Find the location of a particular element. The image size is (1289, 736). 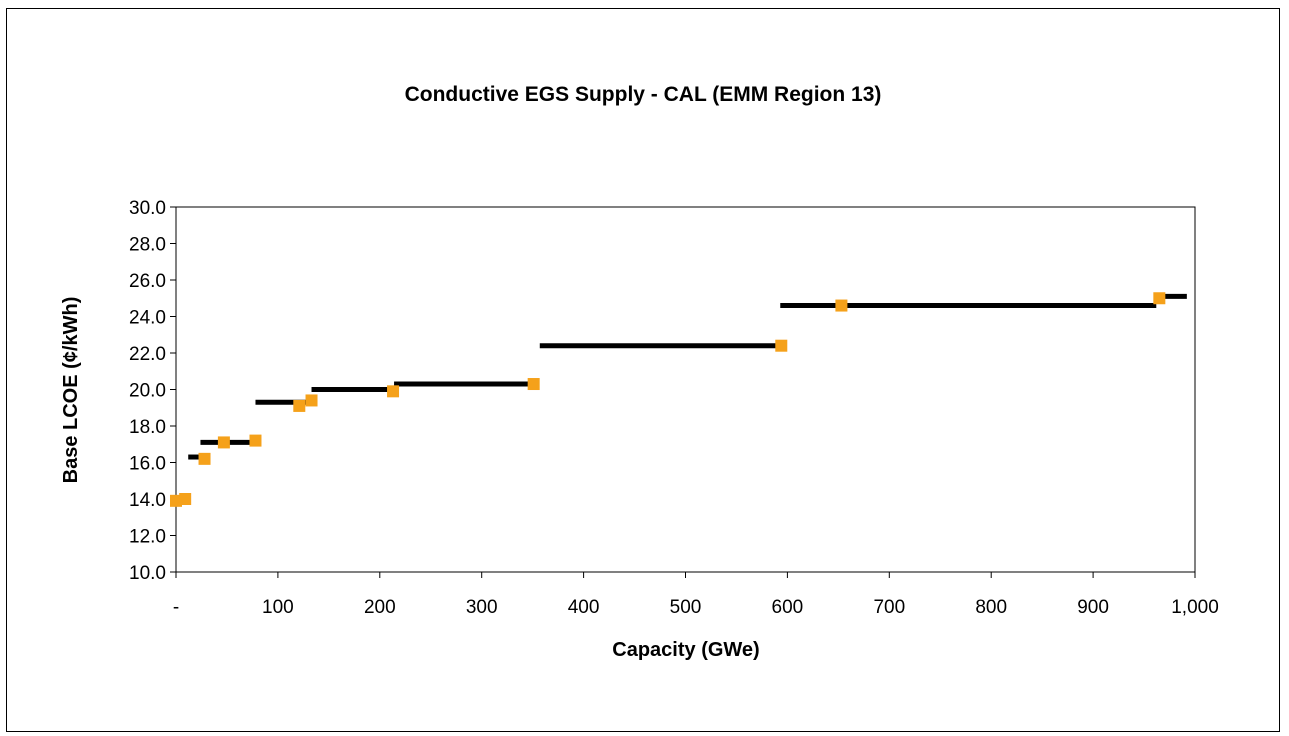

y-tick-label: 12.0 is located at coordinates (147, 537).